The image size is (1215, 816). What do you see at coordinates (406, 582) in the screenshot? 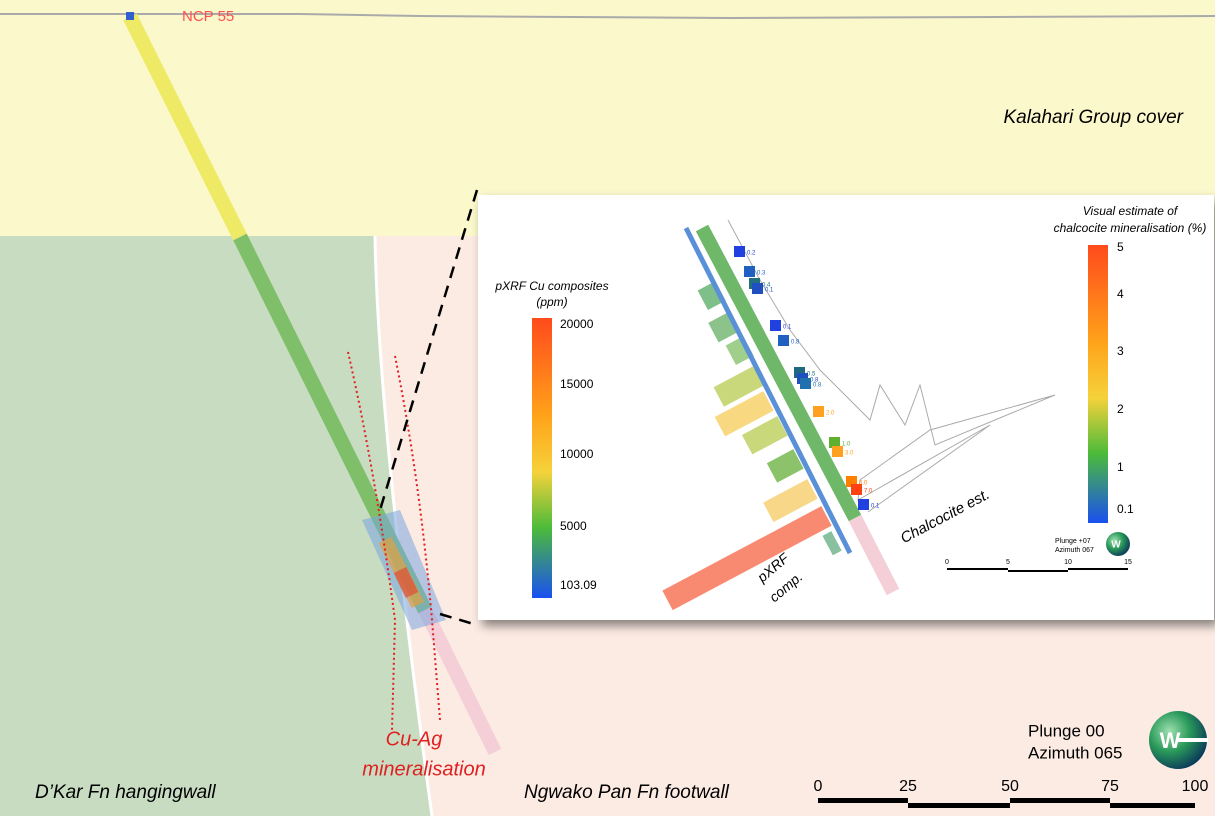
I see `intercept-high` at bounding box center [406, 582].